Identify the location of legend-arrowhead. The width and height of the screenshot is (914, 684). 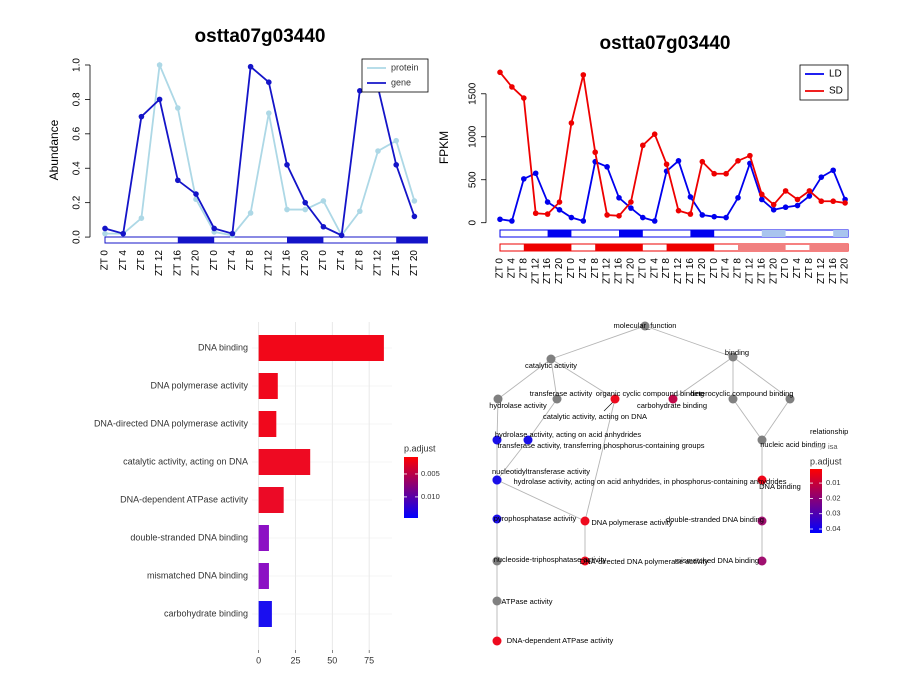
(822, 447).